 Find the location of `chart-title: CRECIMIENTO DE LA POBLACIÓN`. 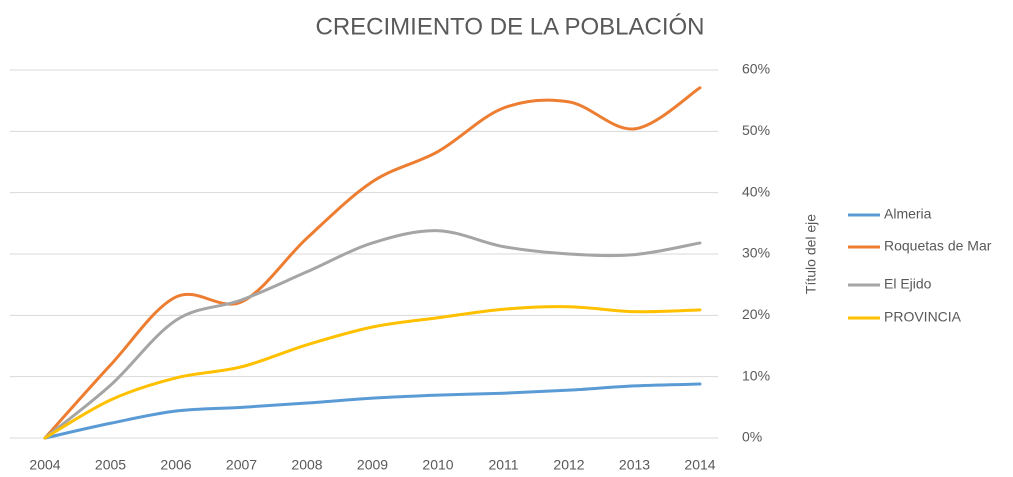

chart-title: CRECIMIENTO DE LA POBLACIÓN is located at coordinates (510, 26).